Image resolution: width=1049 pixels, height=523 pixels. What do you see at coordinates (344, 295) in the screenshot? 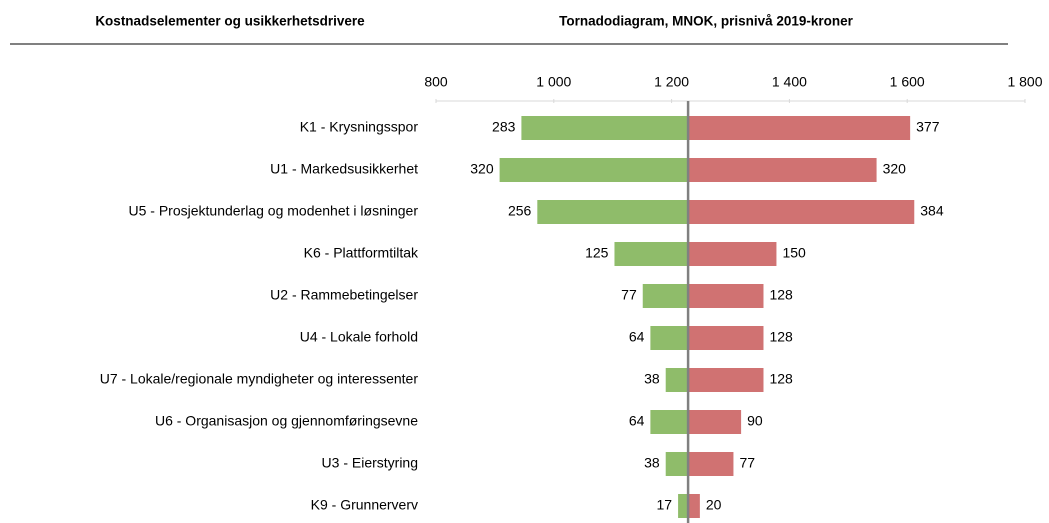
I see `category-label: U2 - Rammebetingelser` at bounding box center [344, 295].